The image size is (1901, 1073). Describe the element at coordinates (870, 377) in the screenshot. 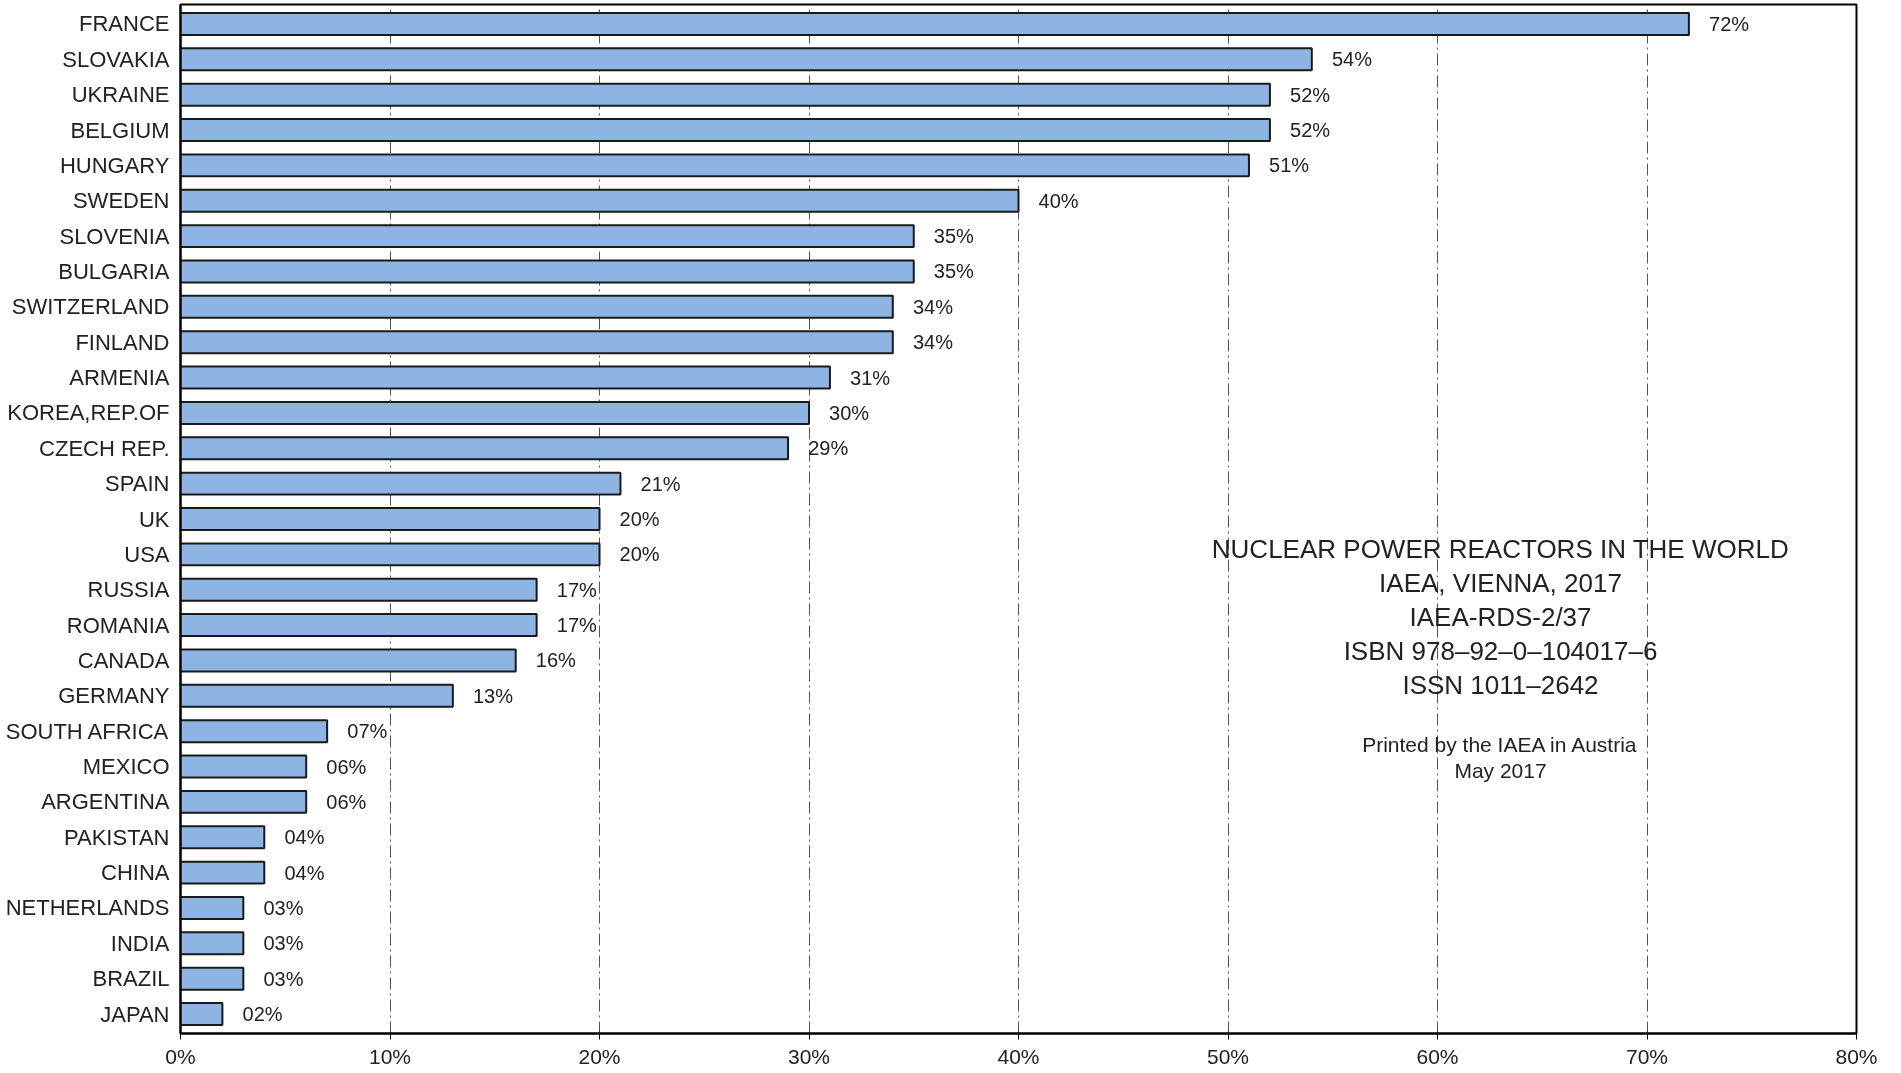

I see `data-label: 31%` at that location.